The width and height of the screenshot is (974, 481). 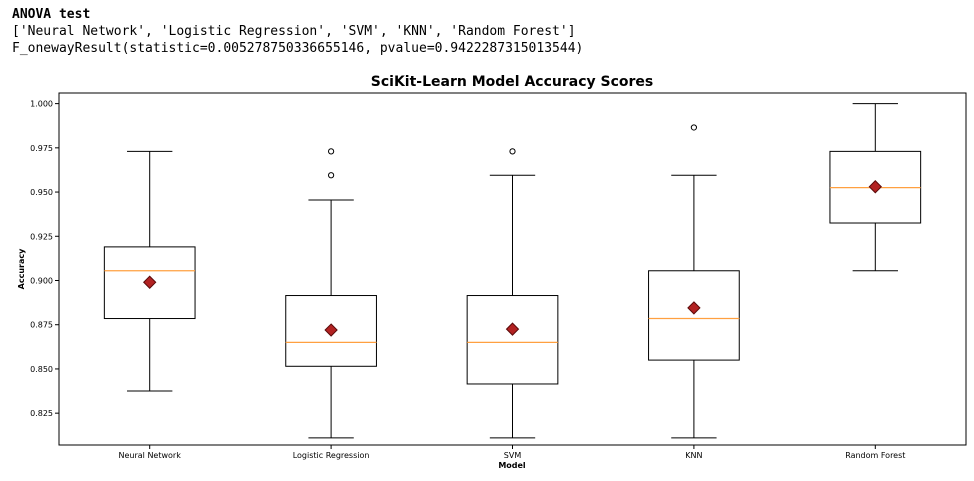 I want to click on y-tick-label: 1.000, so click(x=41, y=104).